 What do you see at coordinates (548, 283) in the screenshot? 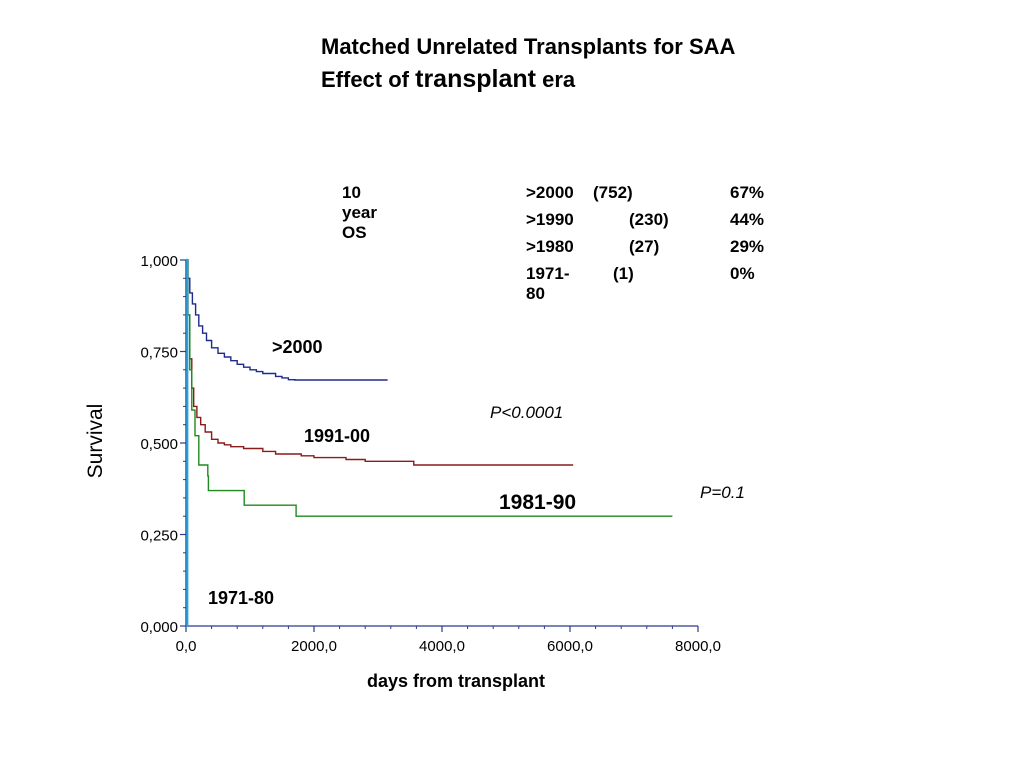
I see `os-row-era: 1971-80` at bounding box center [548, 283].